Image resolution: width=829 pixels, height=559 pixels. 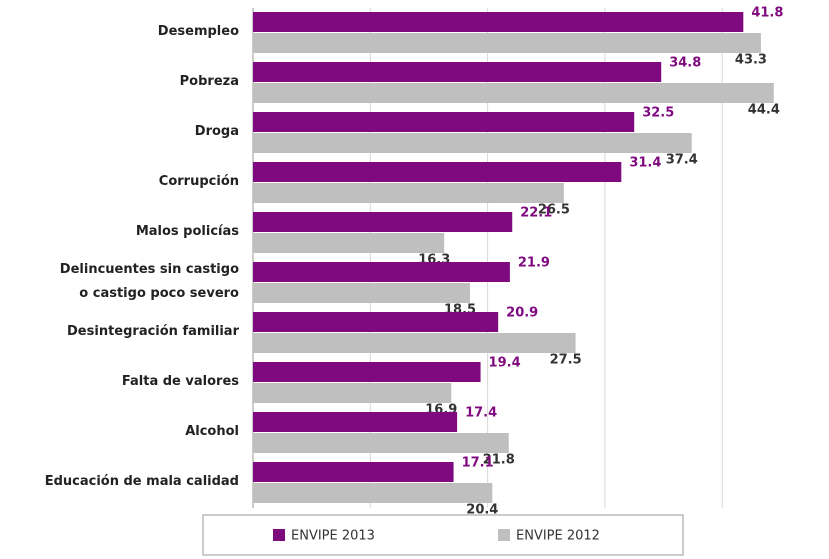 What do you see at coordinates (216, 131) in the screenshot?
I see `category-label: Droga` at bounding box center [216, 131].